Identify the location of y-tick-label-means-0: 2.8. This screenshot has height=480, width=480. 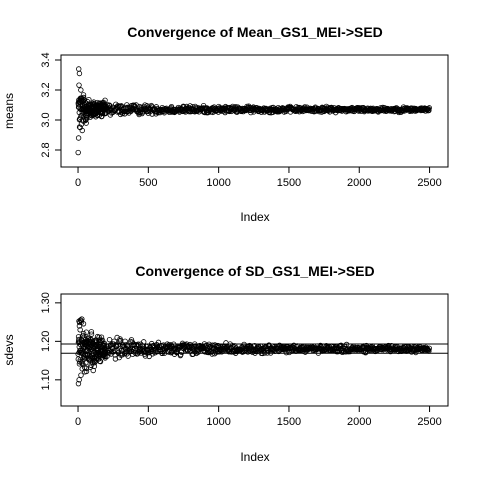
(46, 149).